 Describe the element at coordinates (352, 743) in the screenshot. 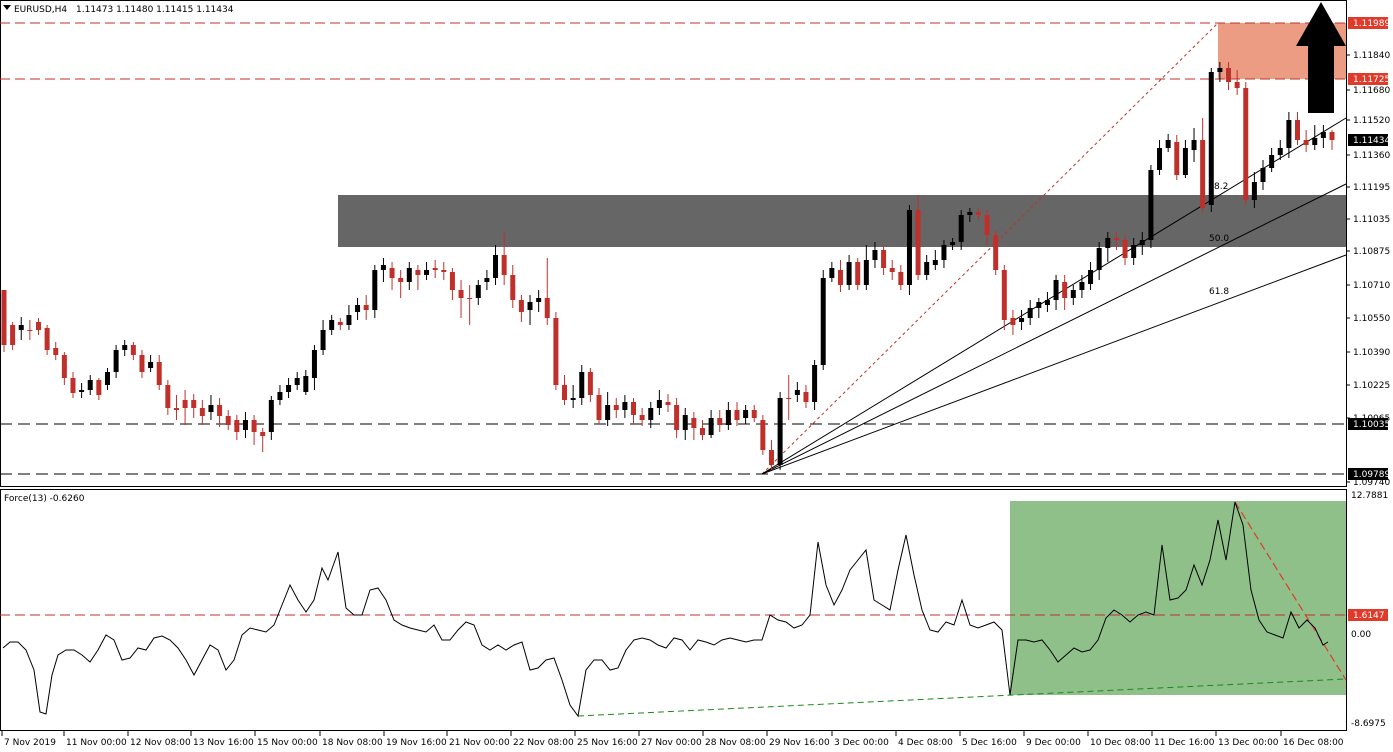

I see `time-tick-label: 18 Nov 08:00` at that location.